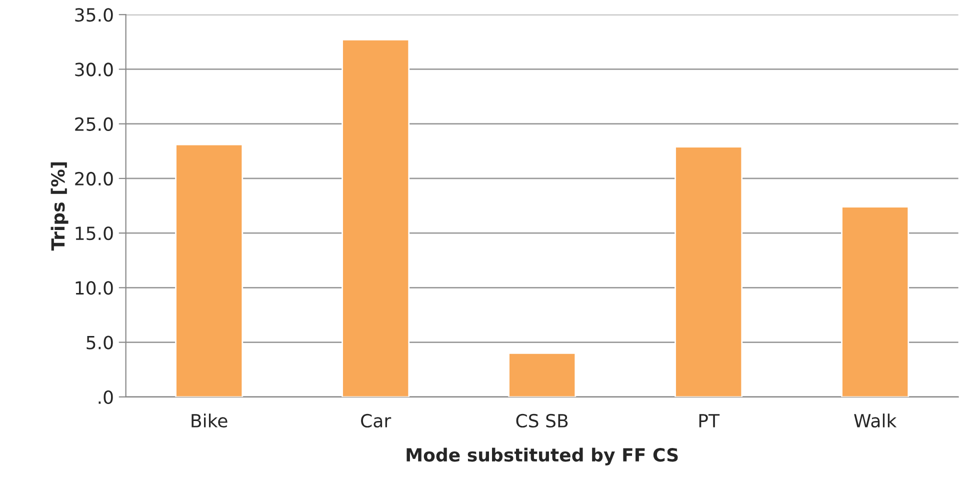  Describe the element at coordinates (94, 124) in the screenshot. I see `y-tick-label: 25.0` at that location.